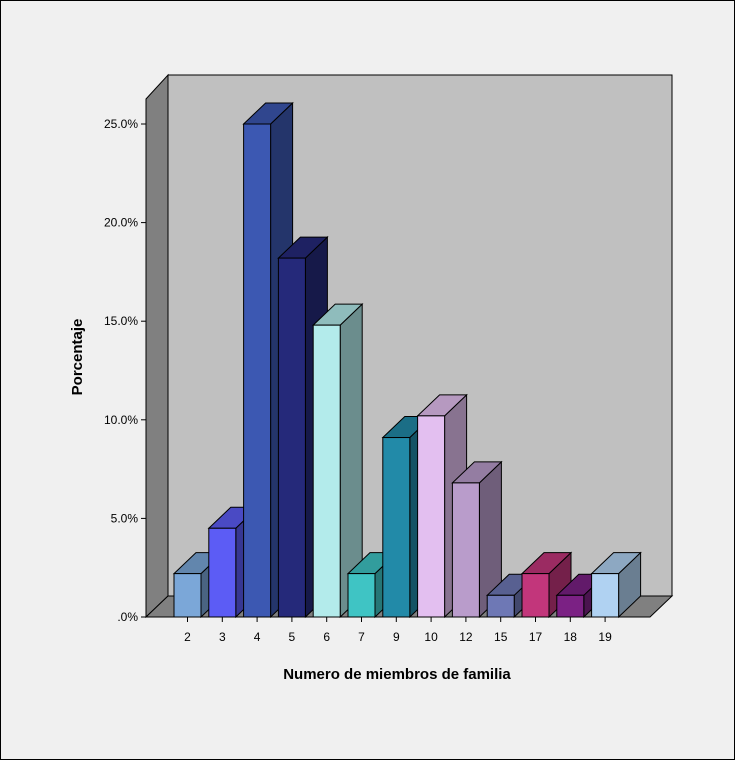 This screenshot has height=760, width=735. I want to click on y-tick-label: 10.0%, so click(121, 420).